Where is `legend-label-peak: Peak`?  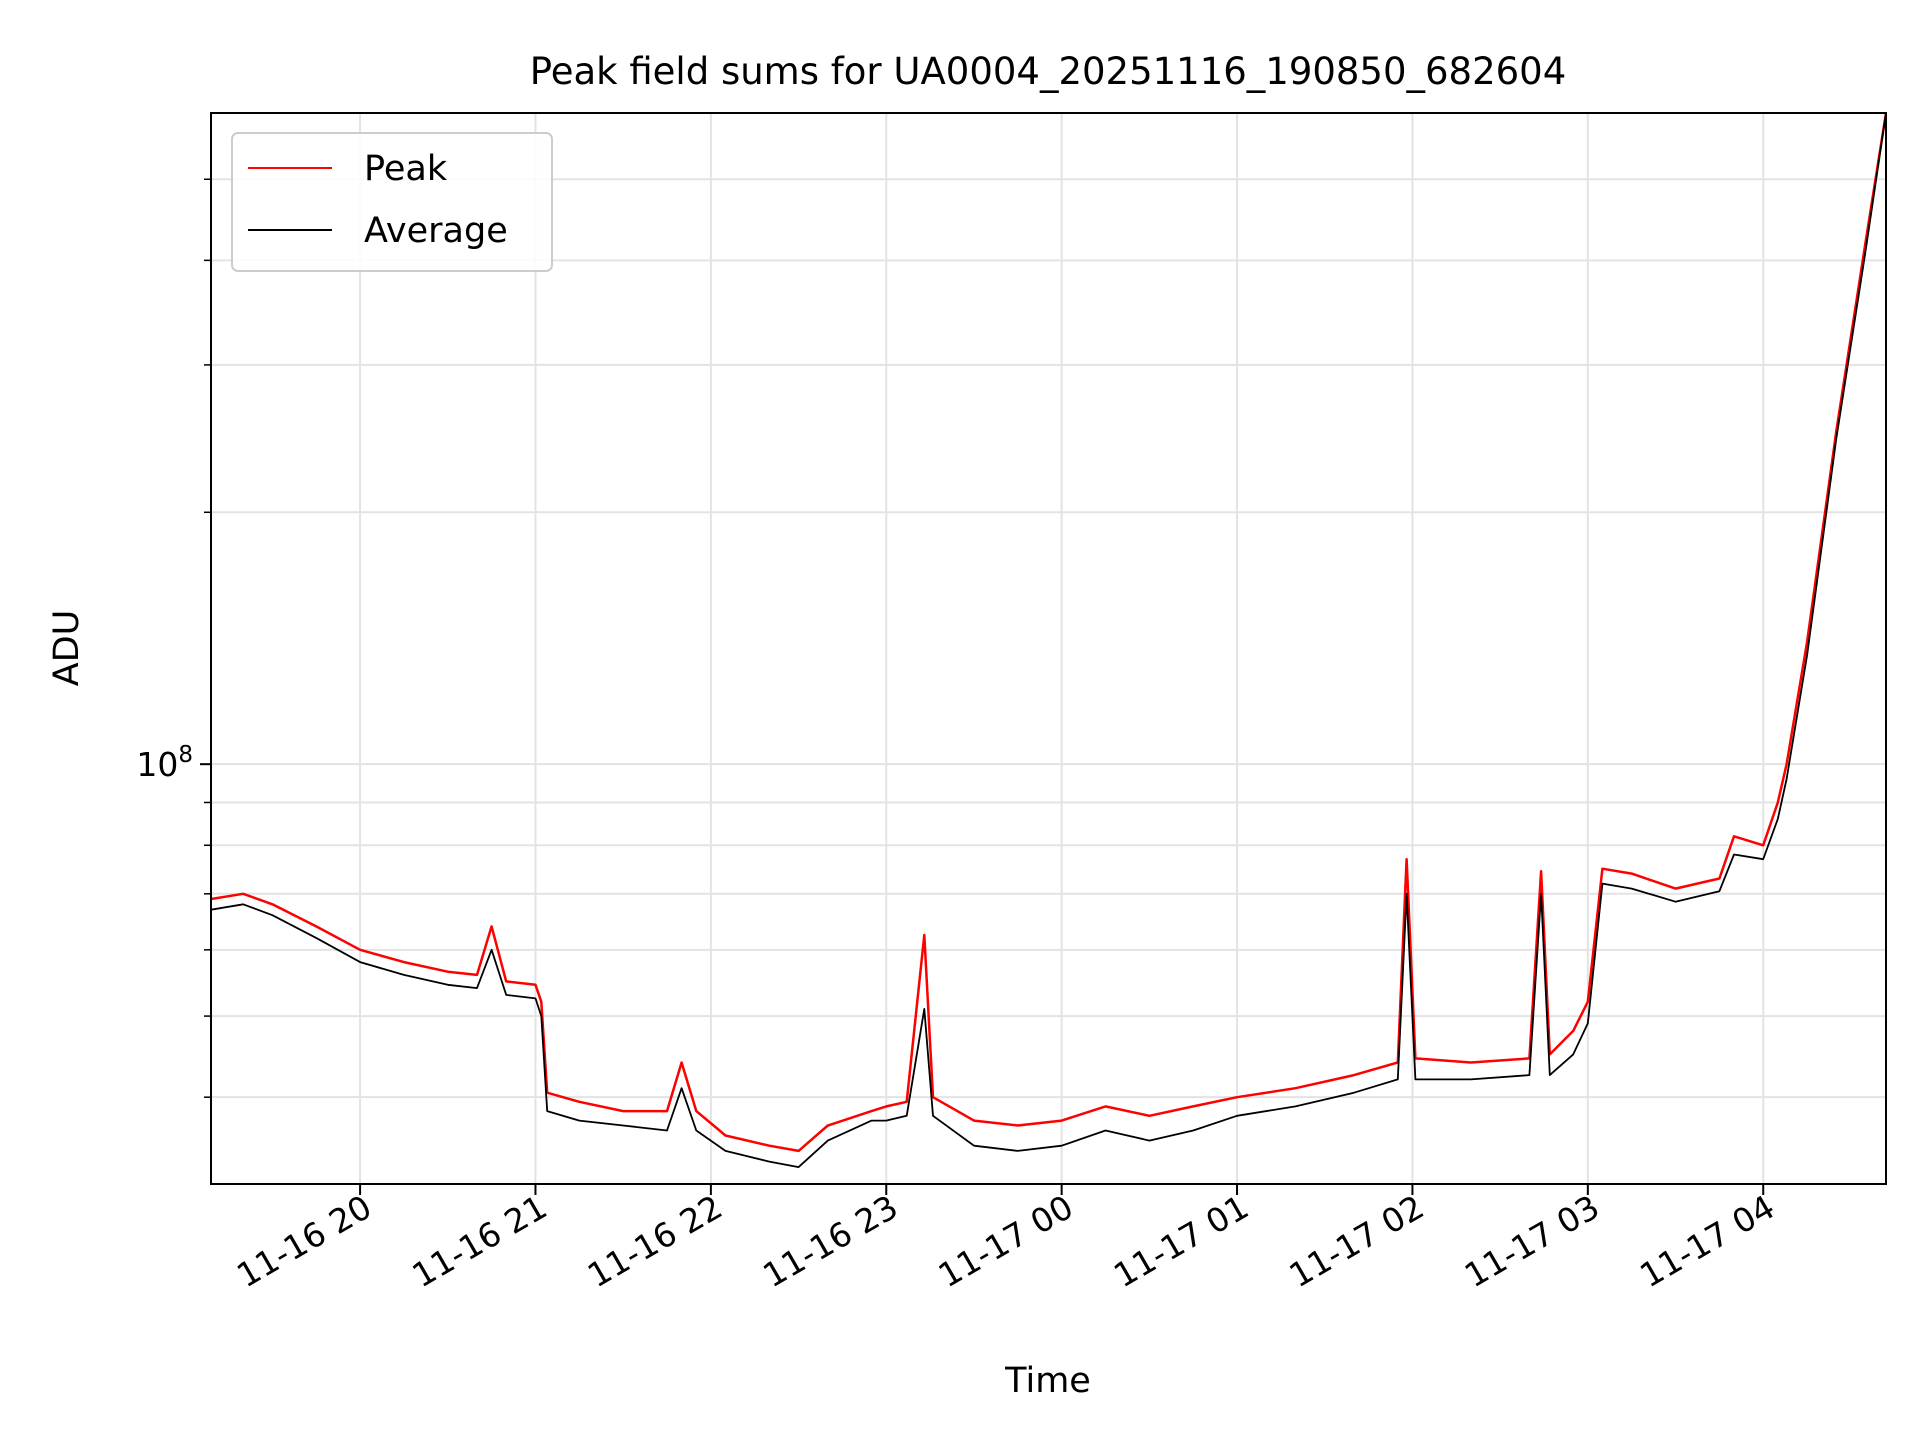 legend-label-peak: Peak is located at coordinates (406, 169).